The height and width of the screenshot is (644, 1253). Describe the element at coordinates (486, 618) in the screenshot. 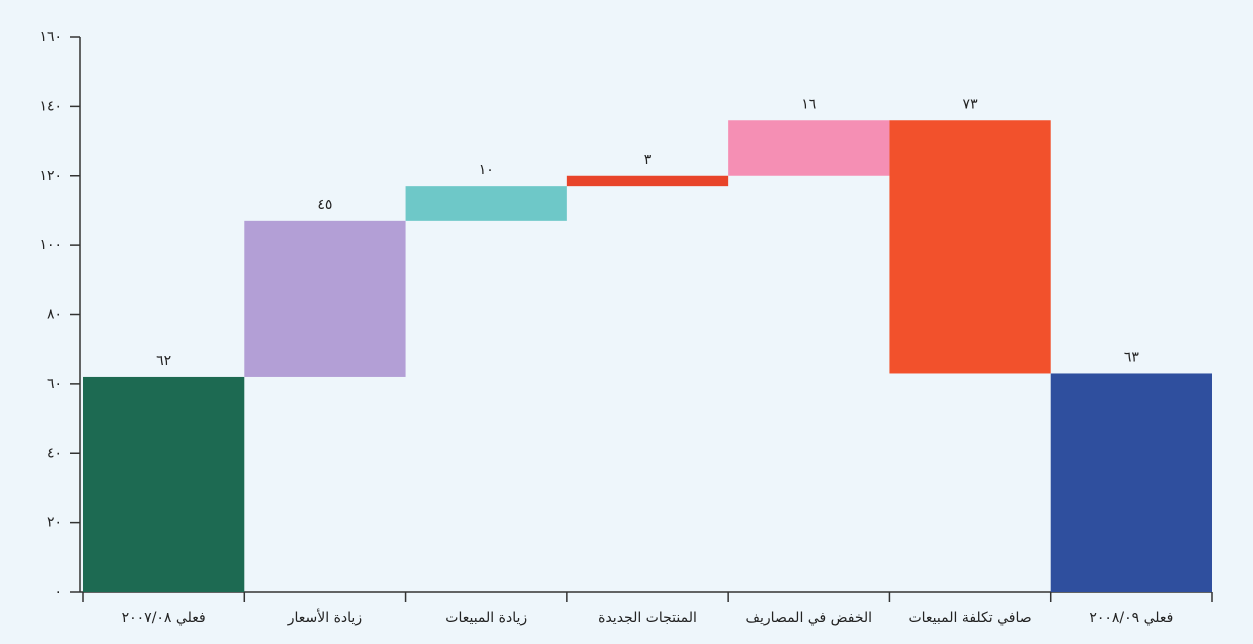

I see `x-tick-label: زيادة المبيعات` at that location.